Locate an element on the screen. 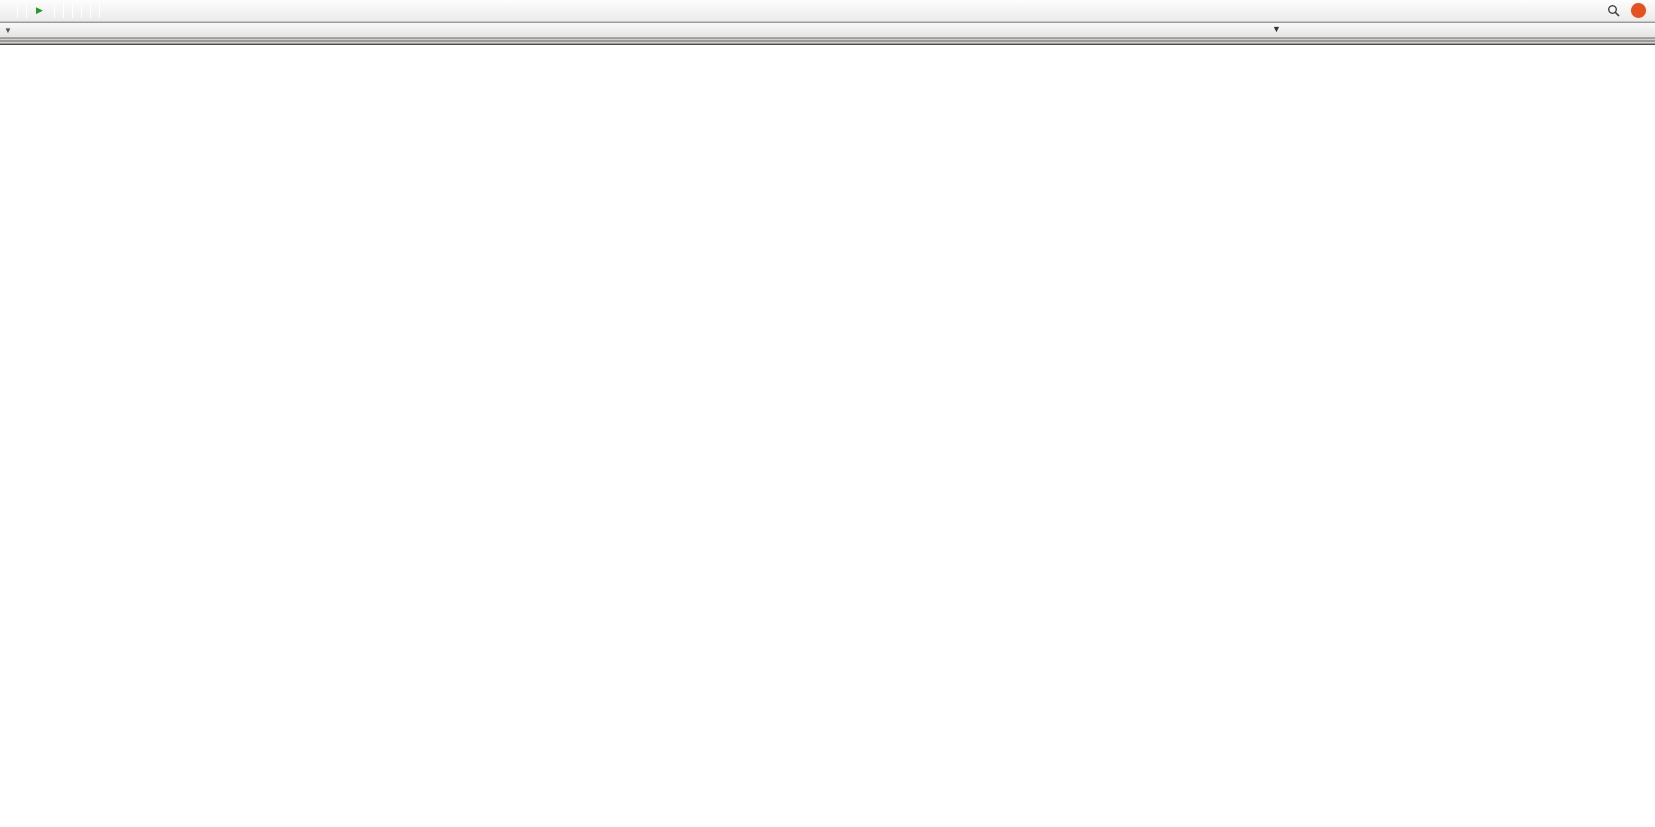 This screenshot has height=827, width=1655. autotrading-button: ▶ is located at coordinates (40, 11).